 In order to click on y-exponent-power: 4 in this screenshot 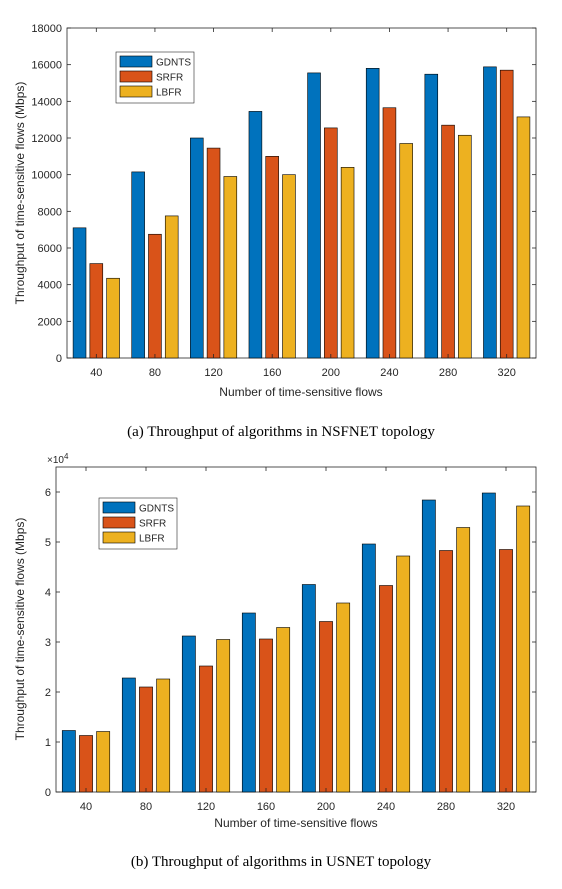, I will do `click(66, 456)`.